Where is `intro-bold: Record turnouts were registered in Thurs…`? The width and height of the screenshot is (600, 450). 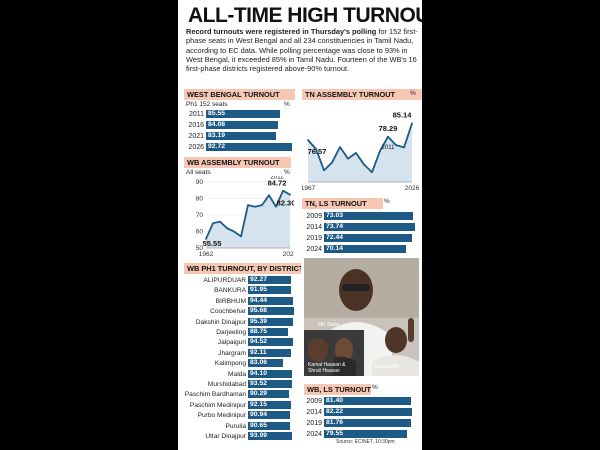 intro-bold: Record turnouts were registered in Thurs… is located at coordinates (281, 31).